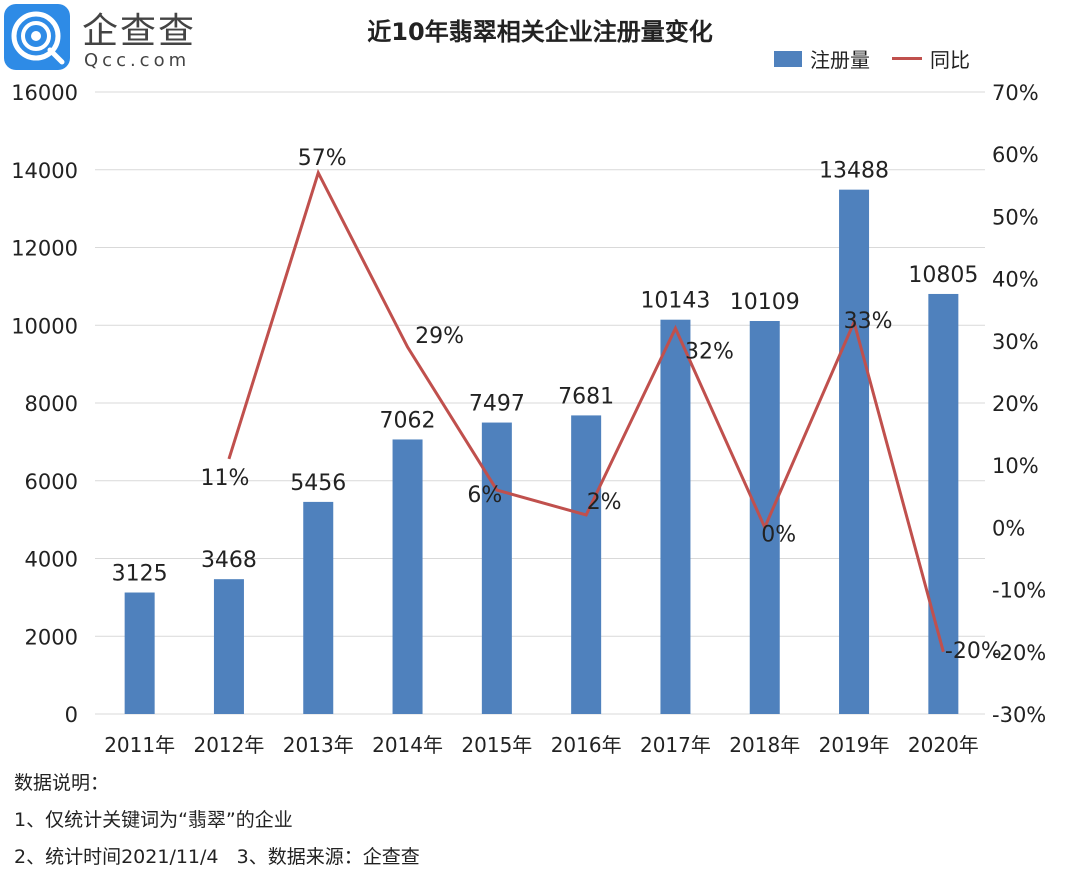 The width and height of the screenshot is (1080, 869). What do you see at coordinates (1015, 217) in the screenshot?
I see `y-right-tick-label: 50%` at bounding box center [1015, 217].